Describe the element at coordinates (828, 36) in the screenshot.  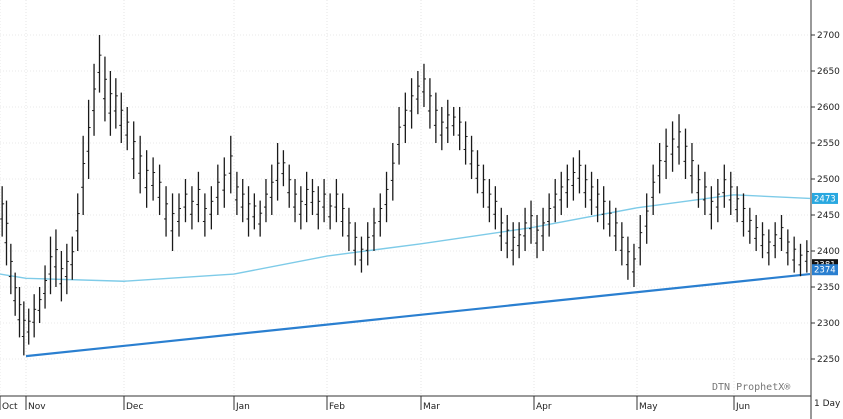
I see `y-tick-label-2700: 2700` at that location.